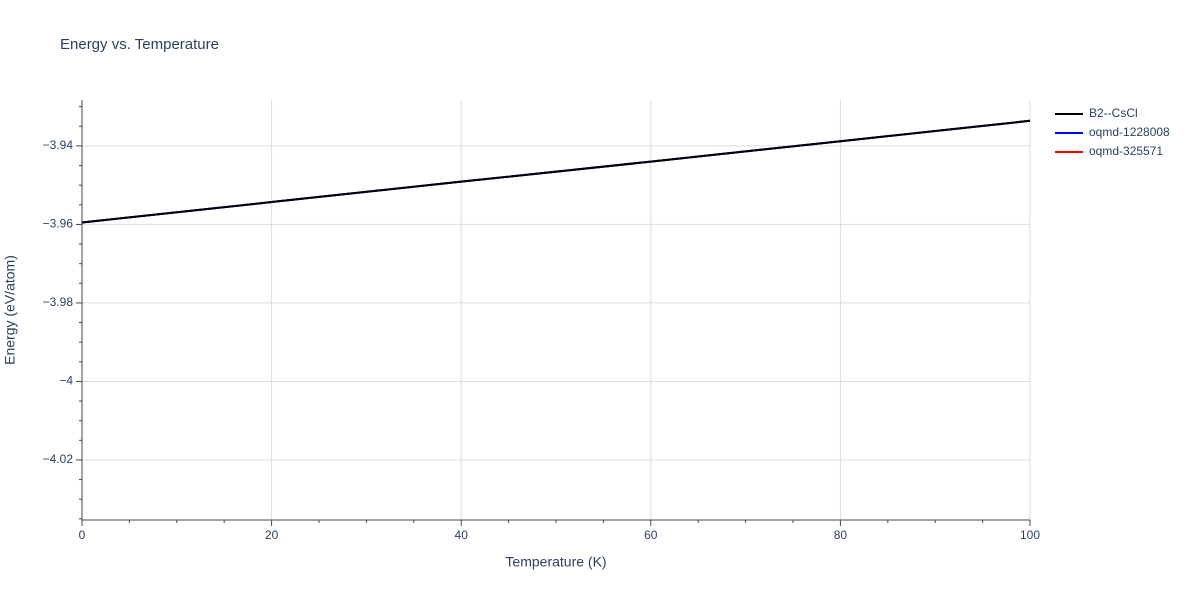 This screenshot has height=600, width=1200. I want to click on y-axis-label: Energy (eV/atom), so click(10, 310).